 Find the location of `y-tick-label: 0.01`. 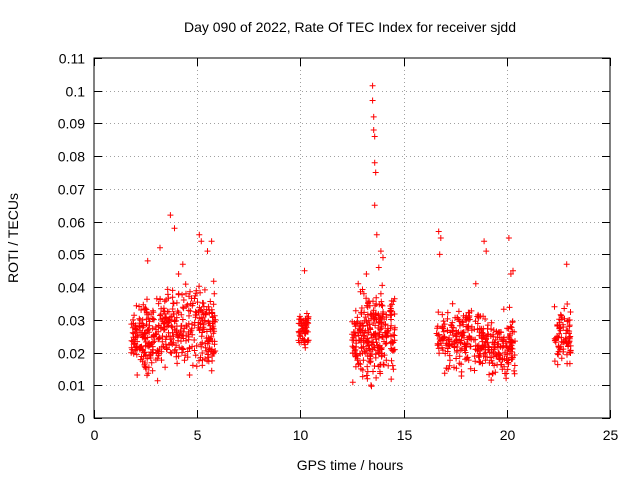

y-tick-label: 0.01 is located at coordinates (71, 386).